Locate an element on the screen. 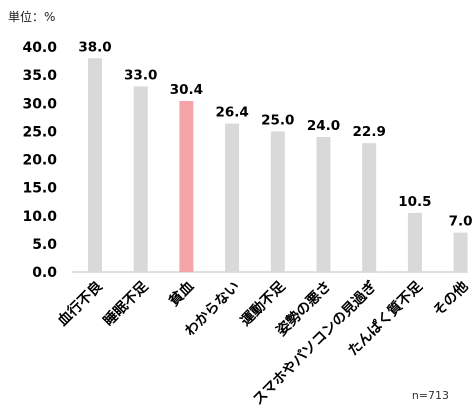  bar-value-label: 10.5 is located at coordinates (414, 202).